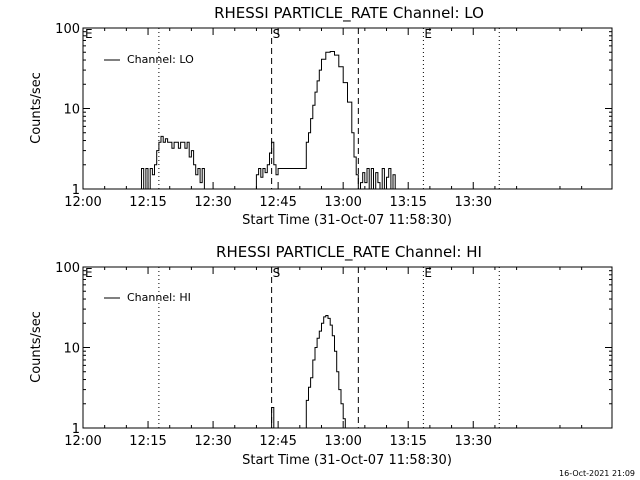  I want to click on legend-label: Channel: LO, so click(160, 59).